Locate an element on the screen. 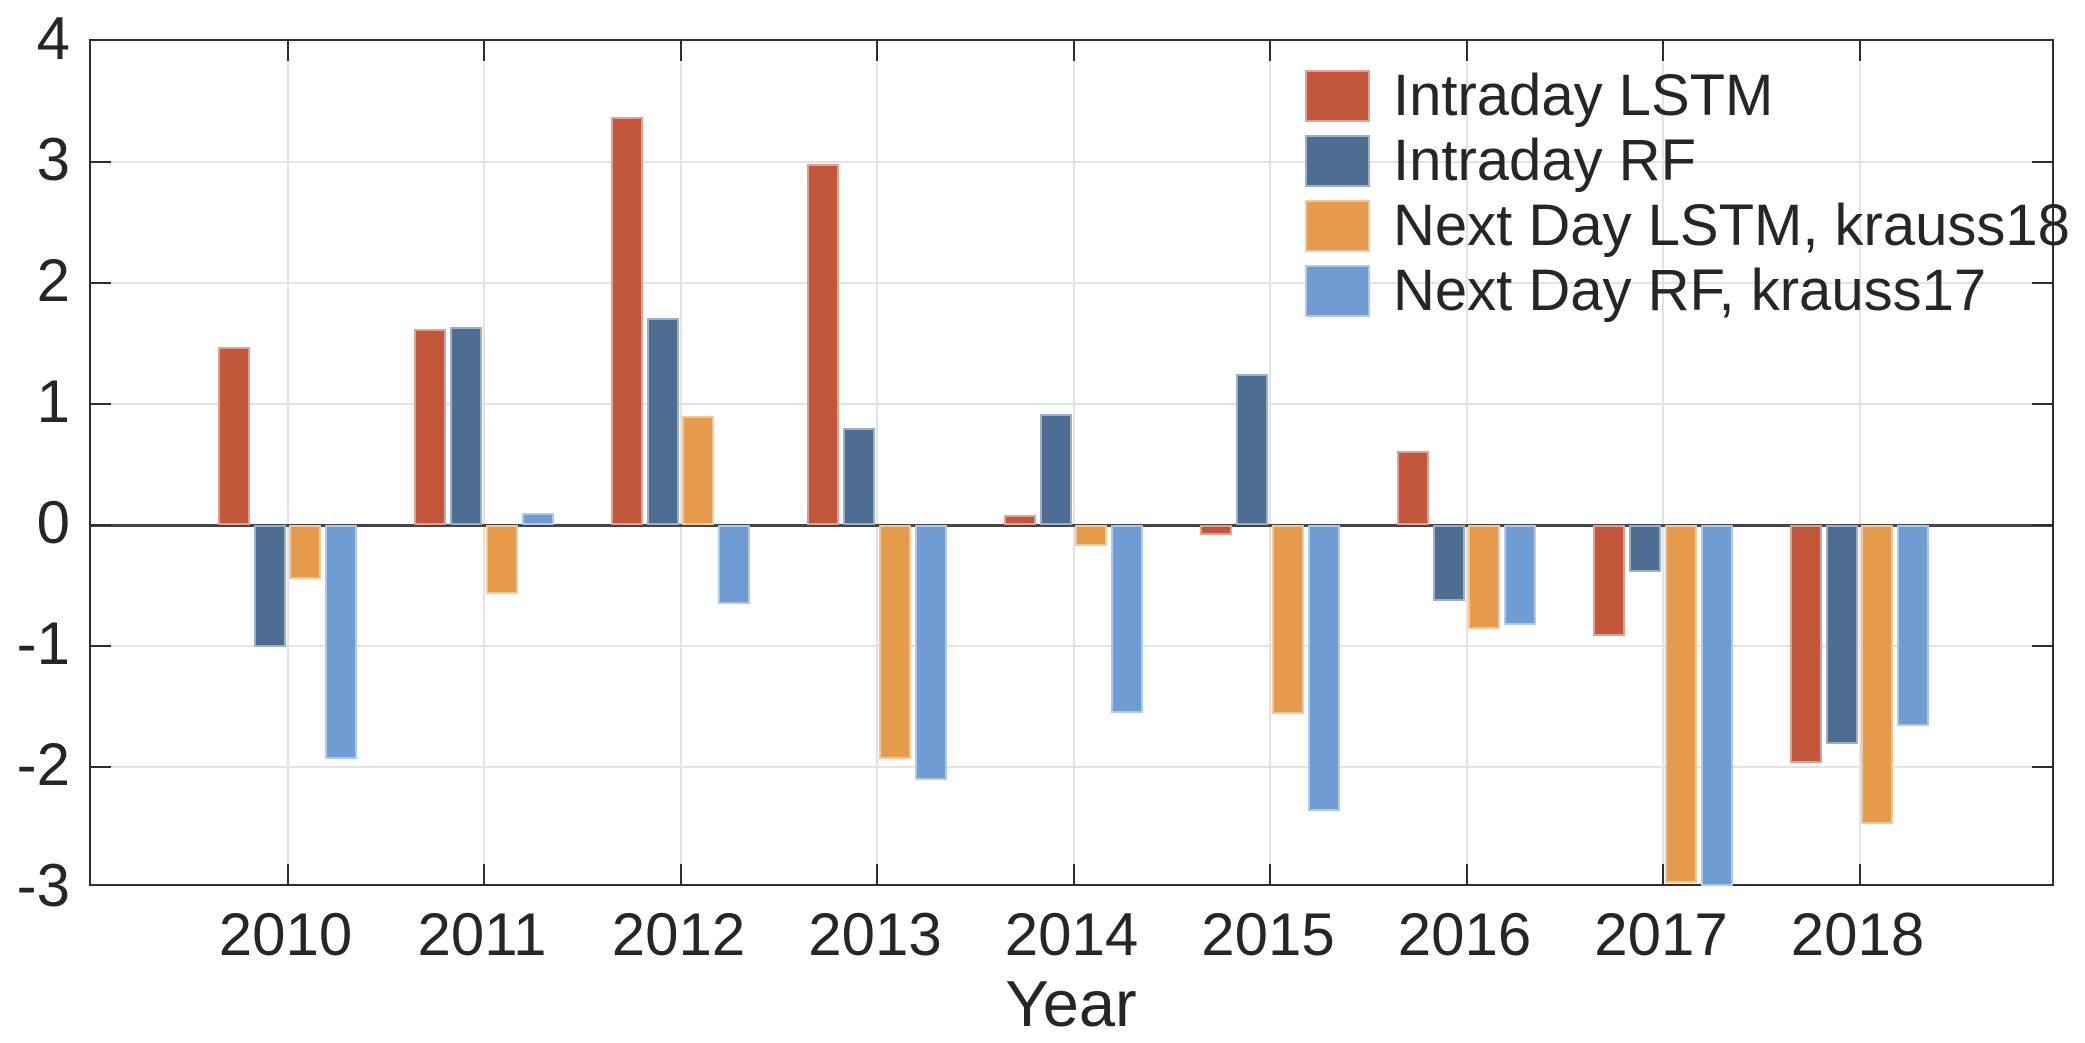 This screenshot has width=2085, height=1043. y-tick-label: 3 is located at coordinates (53, 159).